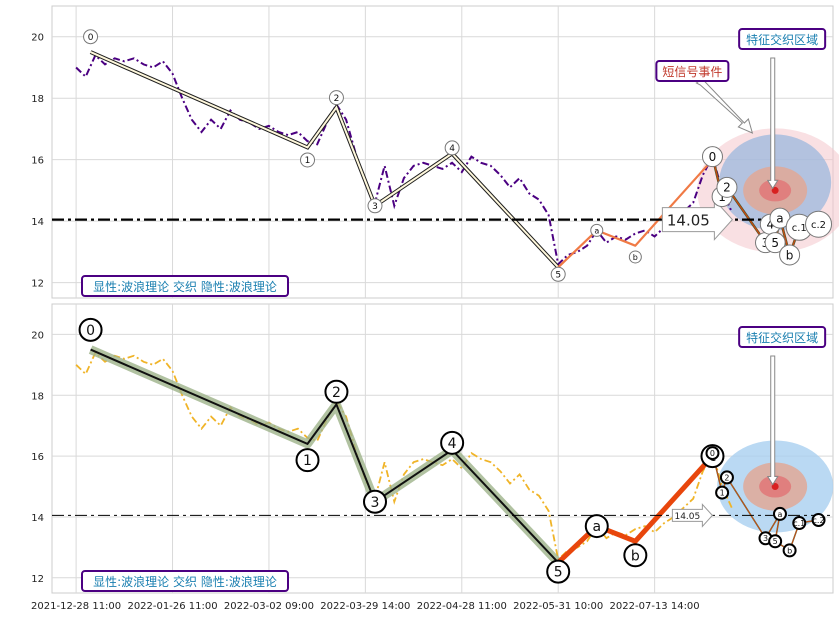 The width and height of the screenshot is (839, 617). What do you see at coordinates (37, 161) in the screenshot?
I see `y-tick-label: 16` at bounding box center [37, 161].